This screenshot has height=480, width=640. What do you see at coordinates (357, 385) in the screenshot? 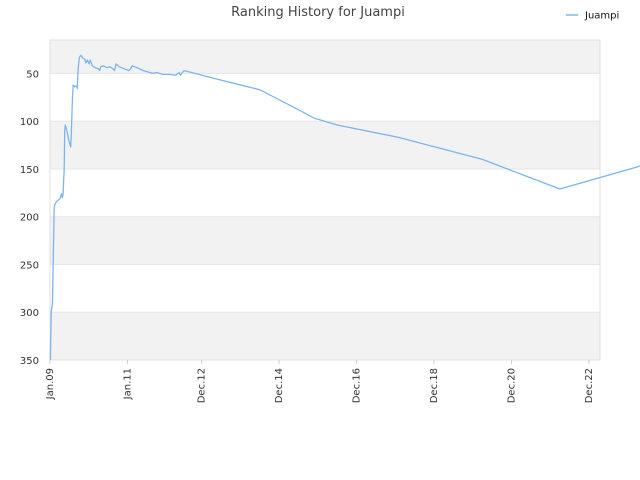
I see `x-tick-label: Dec.16` at bounding box center [357, 385].